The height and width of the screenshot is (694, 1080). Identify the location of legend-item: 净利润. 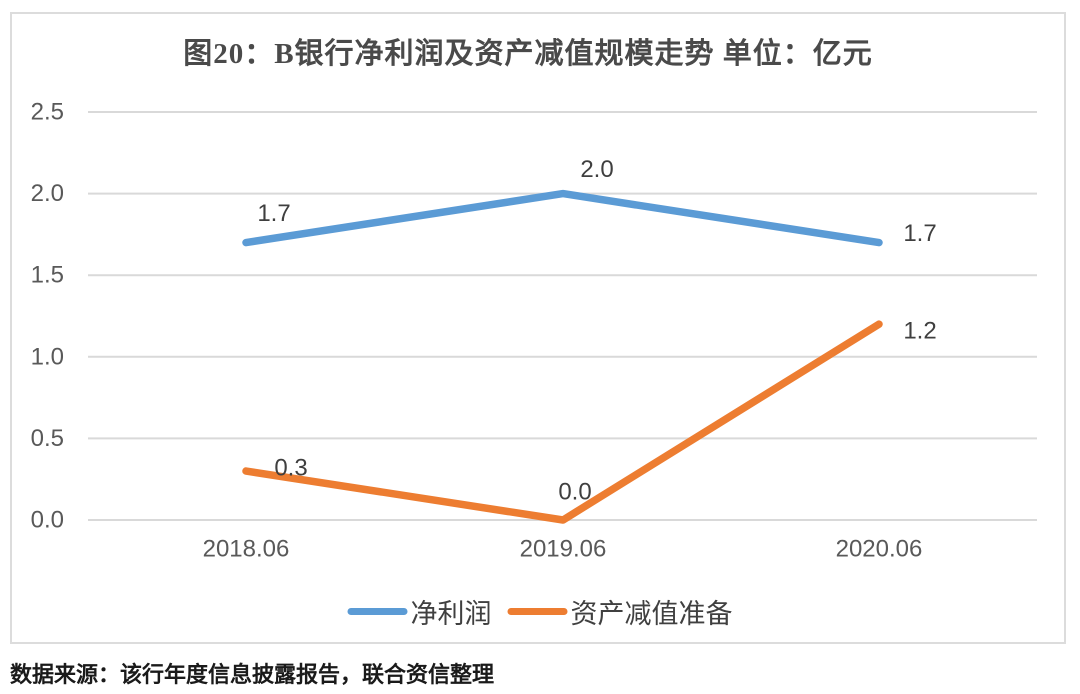
(419, 611).